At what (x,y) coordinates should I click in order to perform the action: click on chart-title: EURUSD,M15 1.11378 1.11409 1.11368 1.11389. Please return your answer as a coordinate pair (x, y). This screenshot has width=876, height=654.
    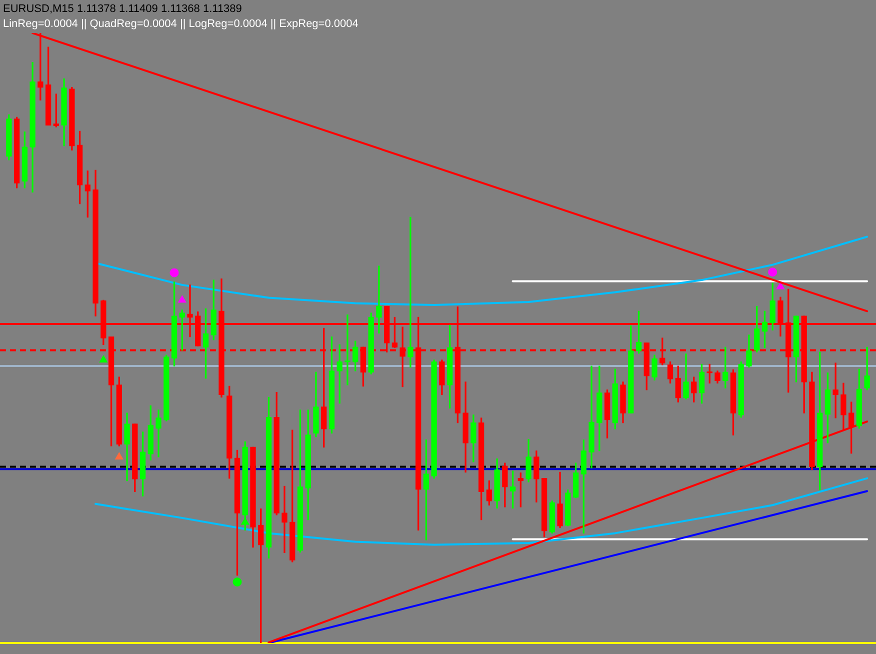
    Looking at the image, I should click on (123, 9).